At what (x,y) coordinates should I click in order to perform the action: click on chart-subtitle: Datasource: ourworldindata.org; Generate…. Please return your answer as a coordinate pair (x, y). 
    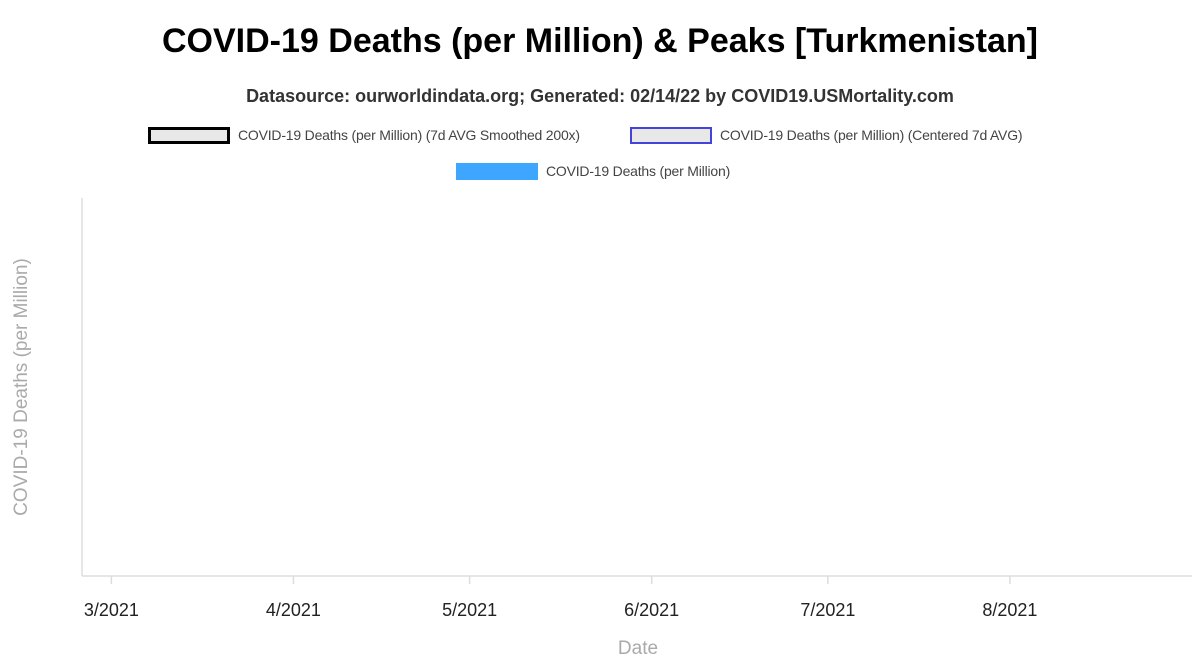
    Looking at the image, I should click on (600, 96).